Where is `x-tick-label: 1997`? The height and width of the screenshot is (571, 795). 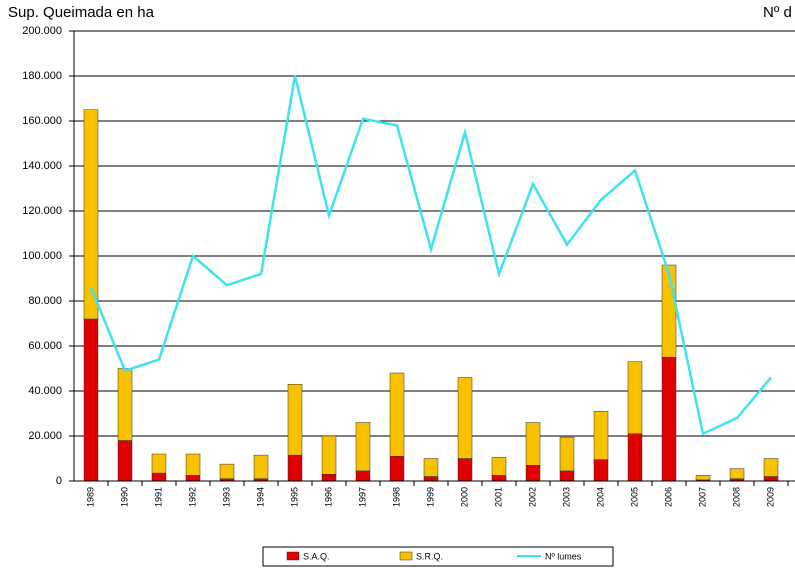
x-tick-label: 1997 is located at coordinates (362, 497).